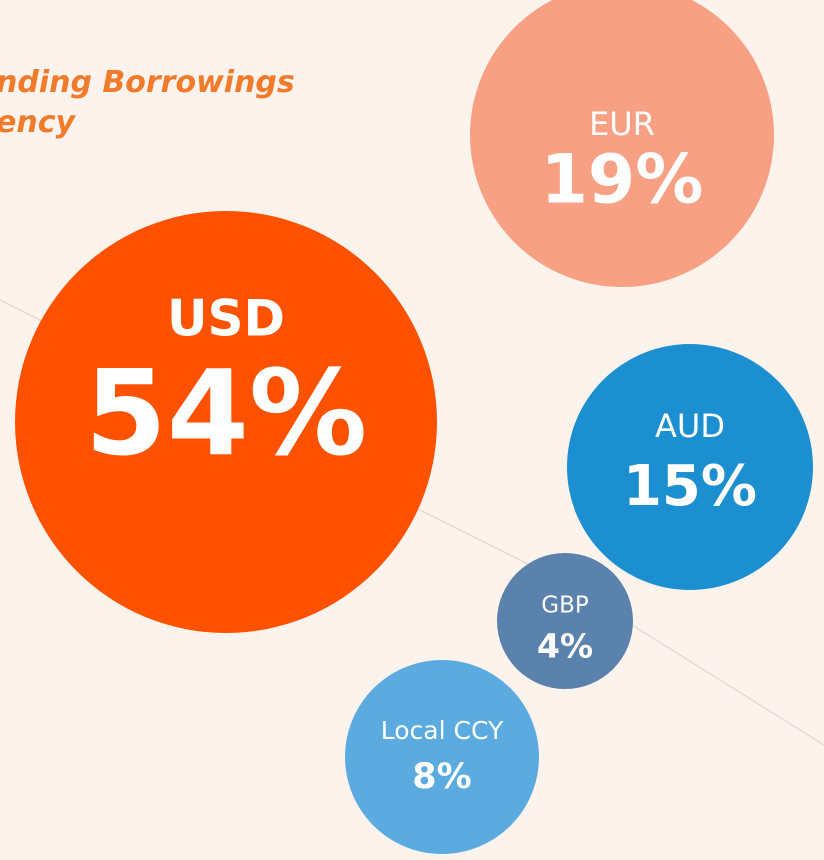 This screenshot has width=824, height=860. Describe the element at coordinates (38, 122) in the screenshot. I see `chart-title: ency` at that location.